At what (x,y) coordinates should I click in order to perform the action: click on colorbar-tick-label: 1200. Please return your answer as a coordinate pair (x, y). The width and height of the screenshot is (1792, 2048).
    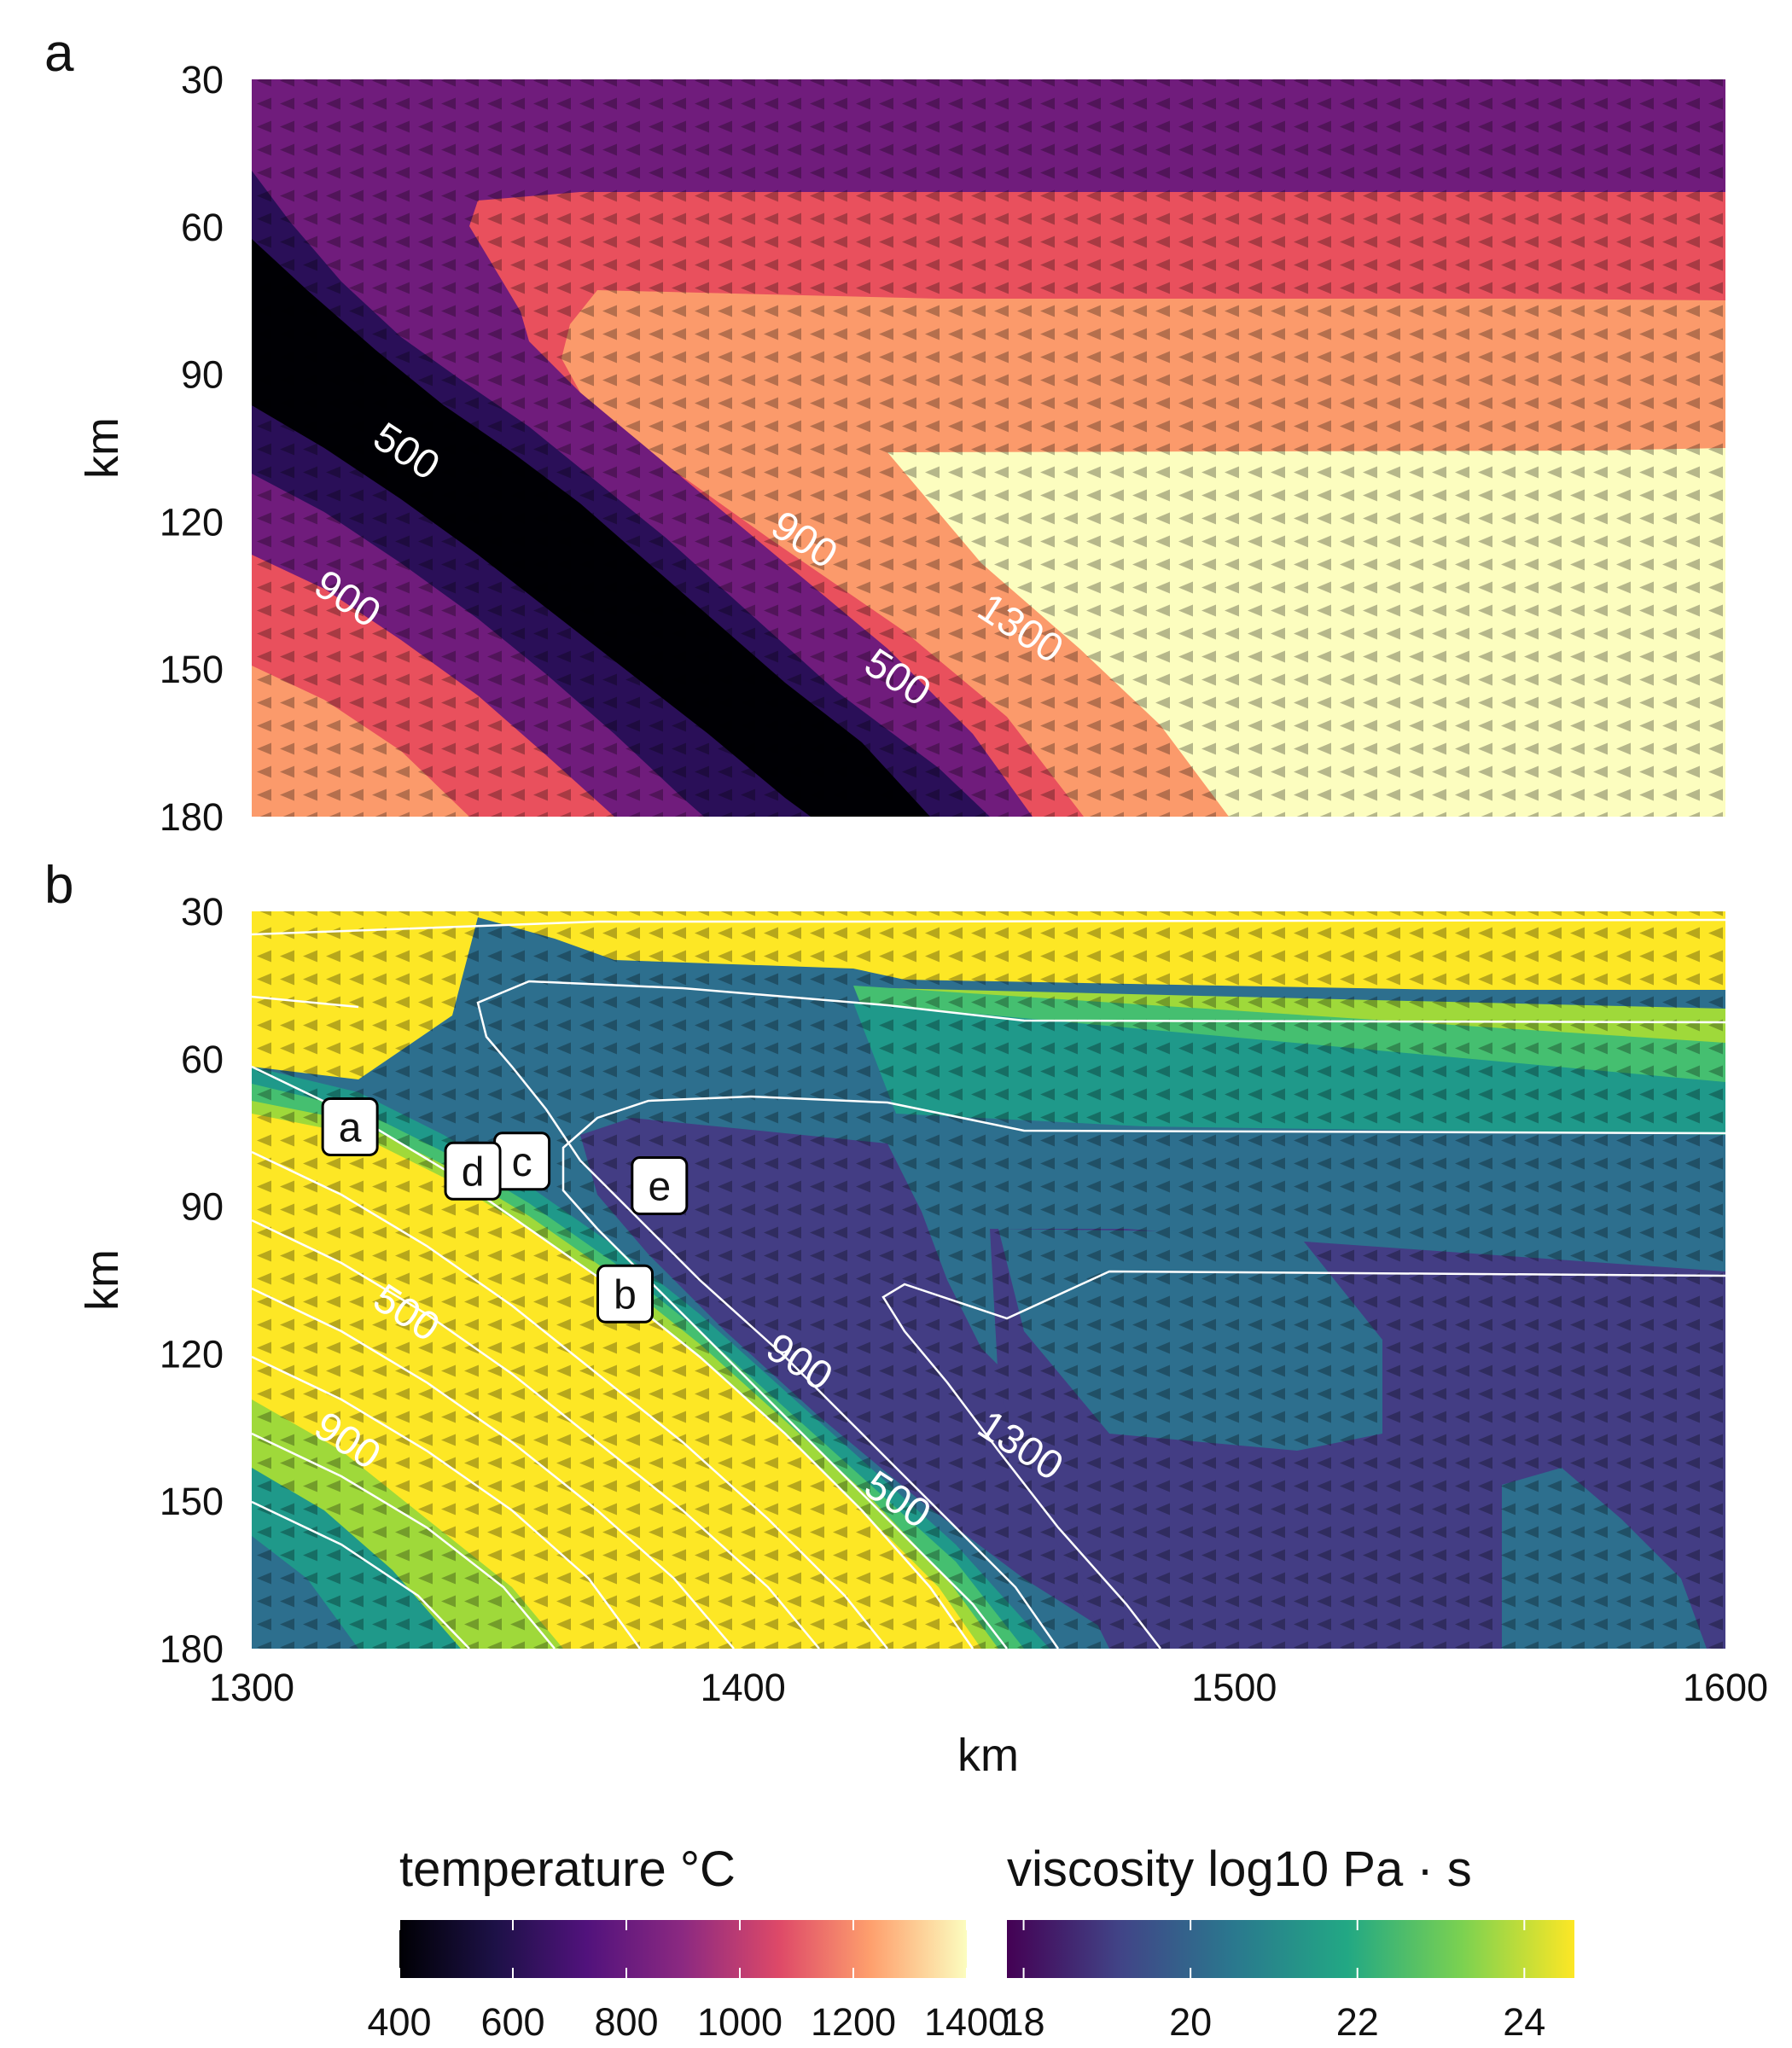
    Looking at the image, I should click on (853, 2022).